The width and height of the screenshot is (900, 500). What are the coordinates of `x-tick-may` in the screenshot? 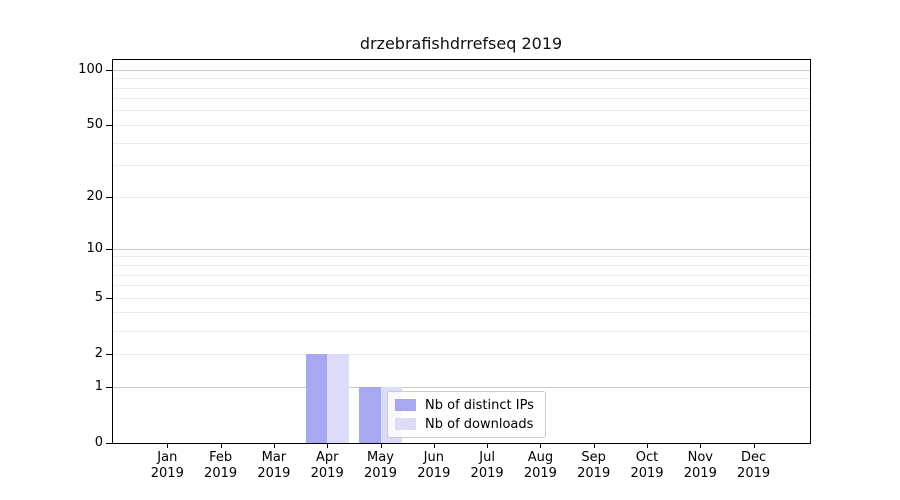 It's located at (381, 445).